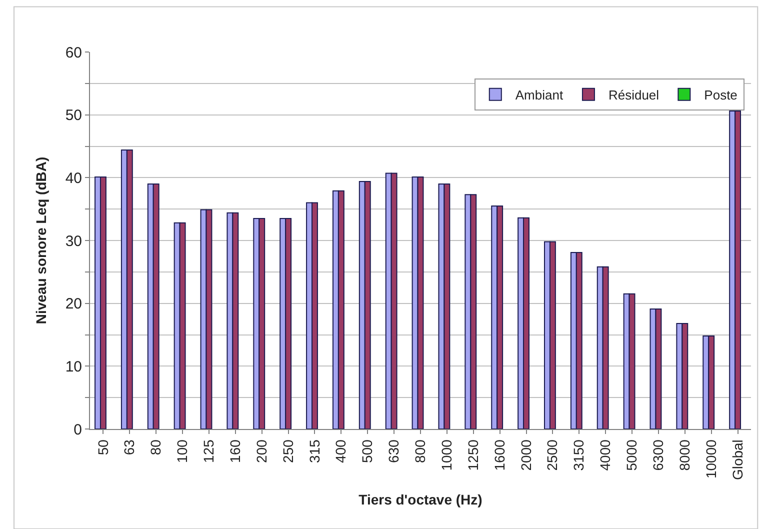 Image resolution: width=759 pixels, height=529 pixels. I want to click on x-tick-label: 2500, so click(552, 455).